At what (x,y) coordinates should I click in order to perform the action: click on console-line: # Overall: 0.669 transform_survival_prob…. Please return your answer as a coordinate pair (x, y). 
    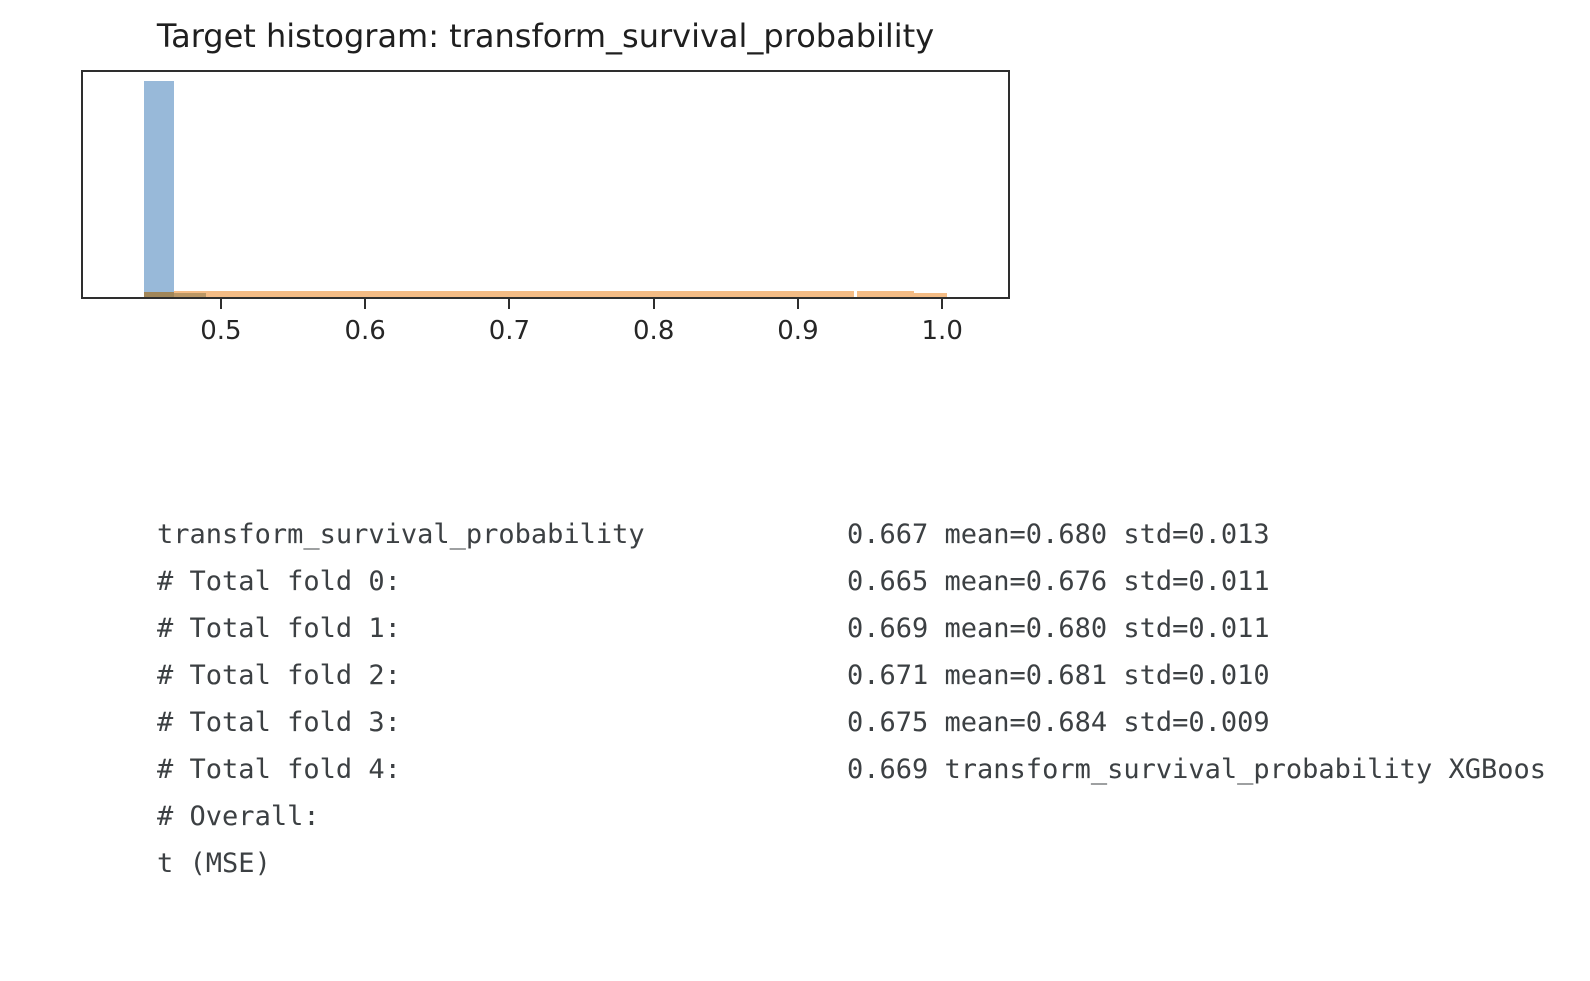
    Looking at the image, I should click on (837, 789).